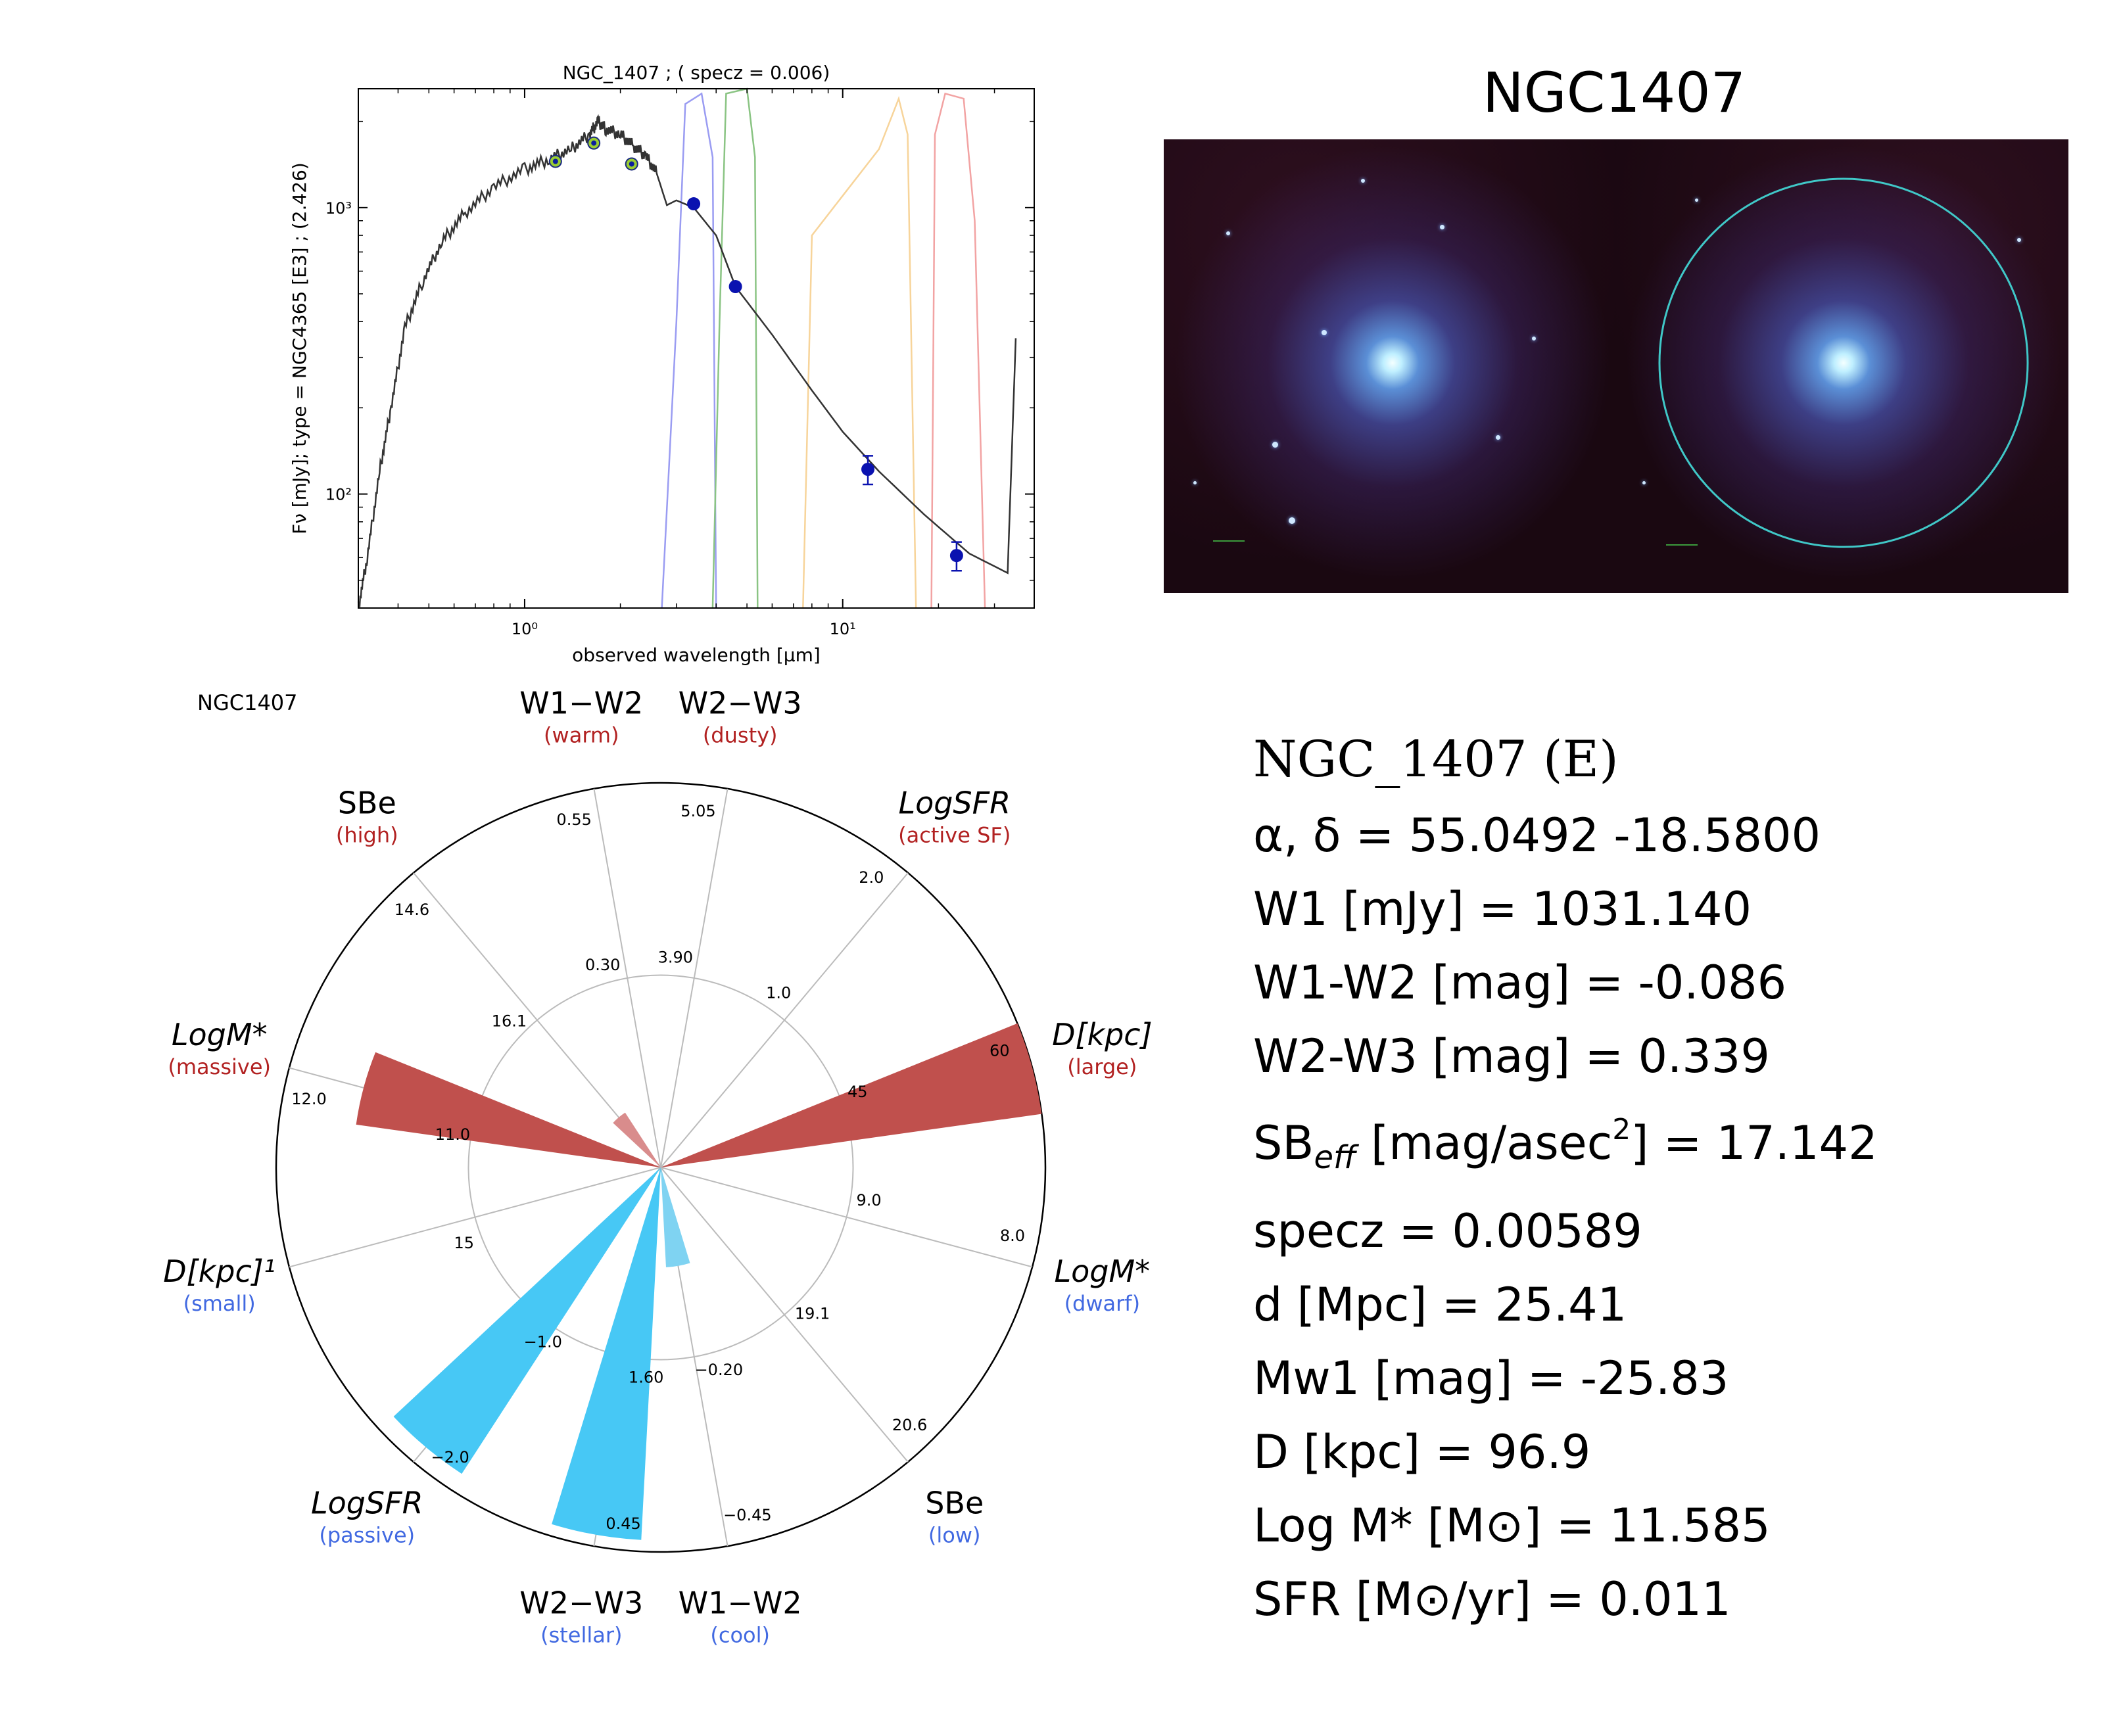  What do you see at coordinates (623, 1524) in the screenshot?
I see `radar-outer-tick: 0.45` at bounding box center [623, 1524].